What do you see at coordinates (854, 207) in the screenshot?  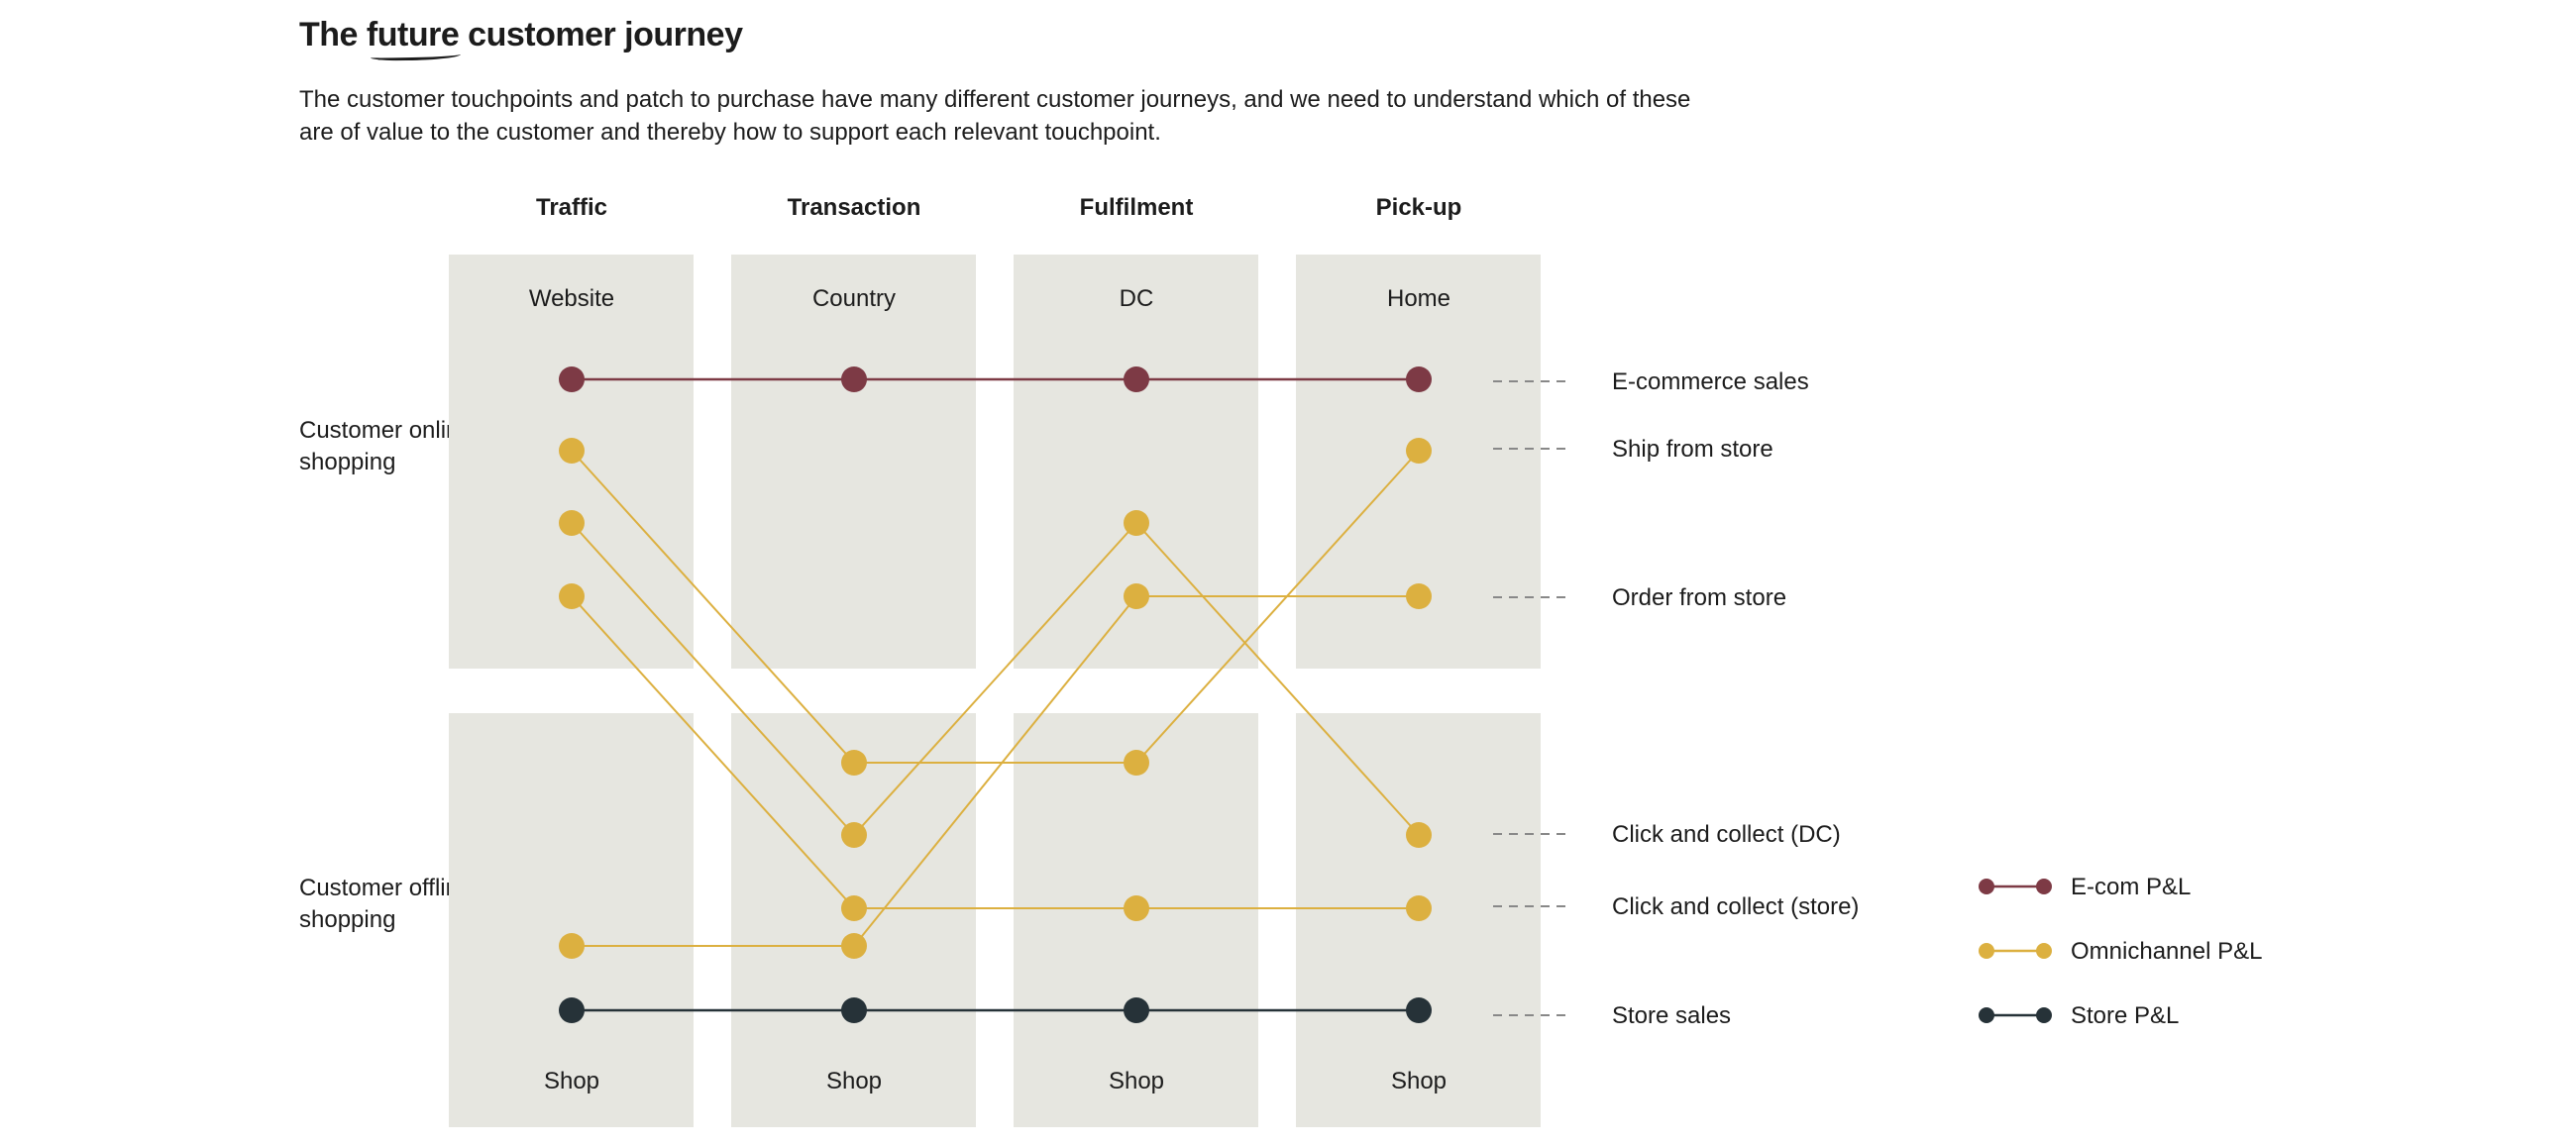 I see `stage-header: Transaction` at bounding box center [854, 207].